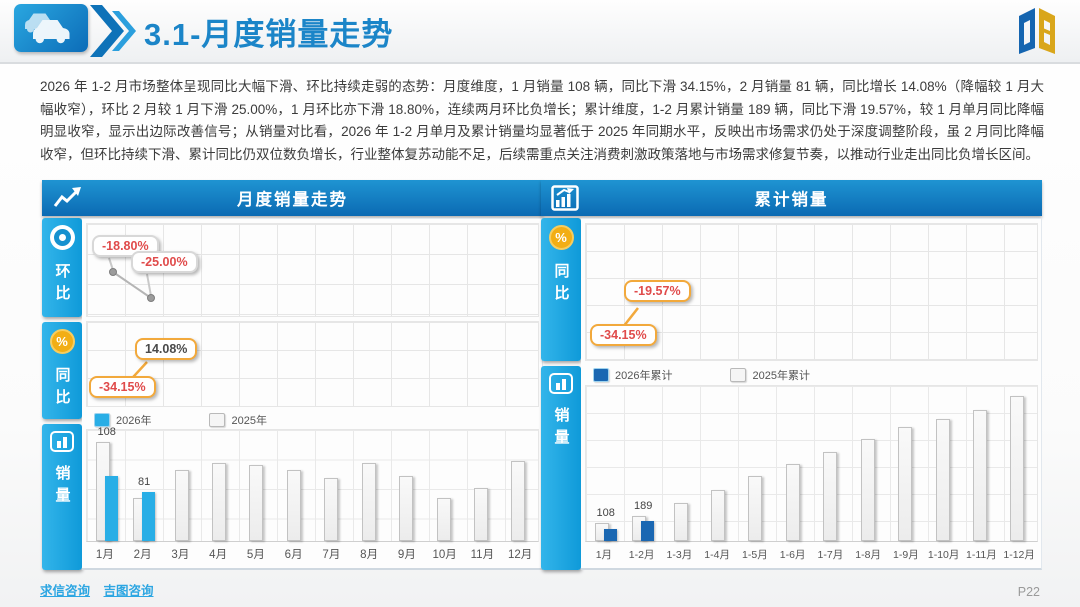  Describe the element at coordinates (561, 468) in the screenshot. I see `tab-cumulative-sales: 销量` at that location.